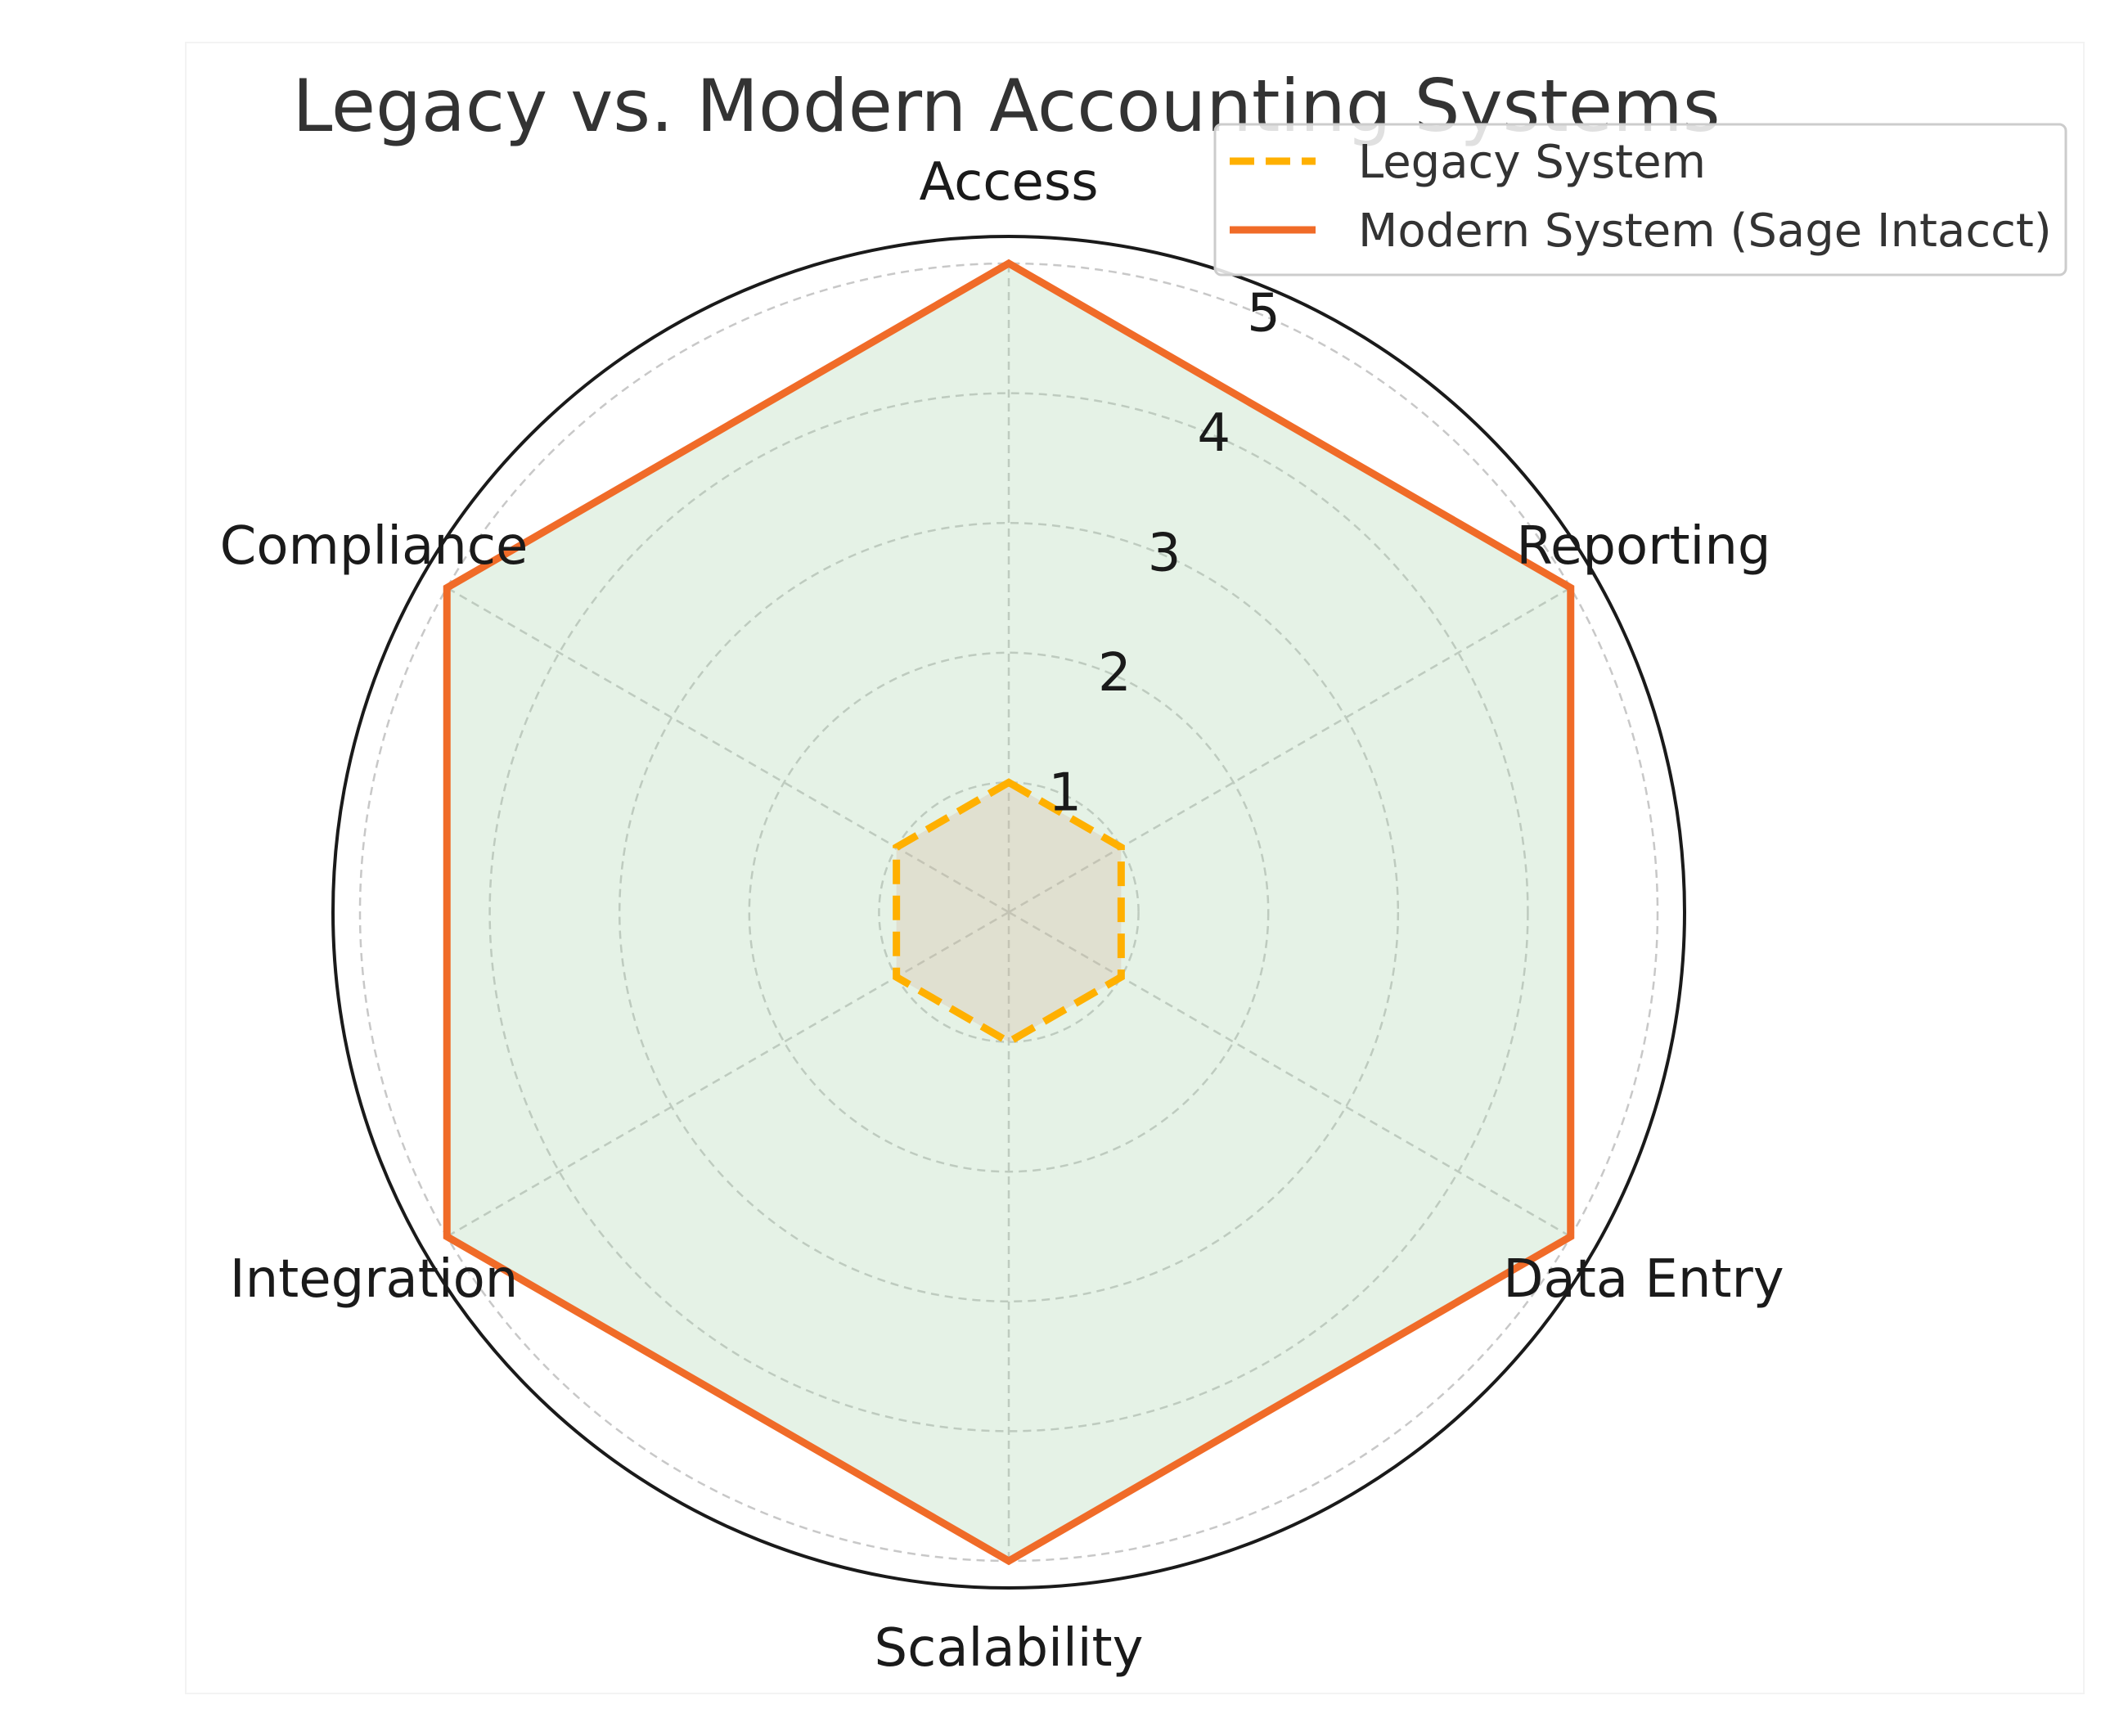  What do you see at coordinates (1114, 673) in the screenshot?
I see `r-tick-label-2: 2` at bounding box center [1114, 673].